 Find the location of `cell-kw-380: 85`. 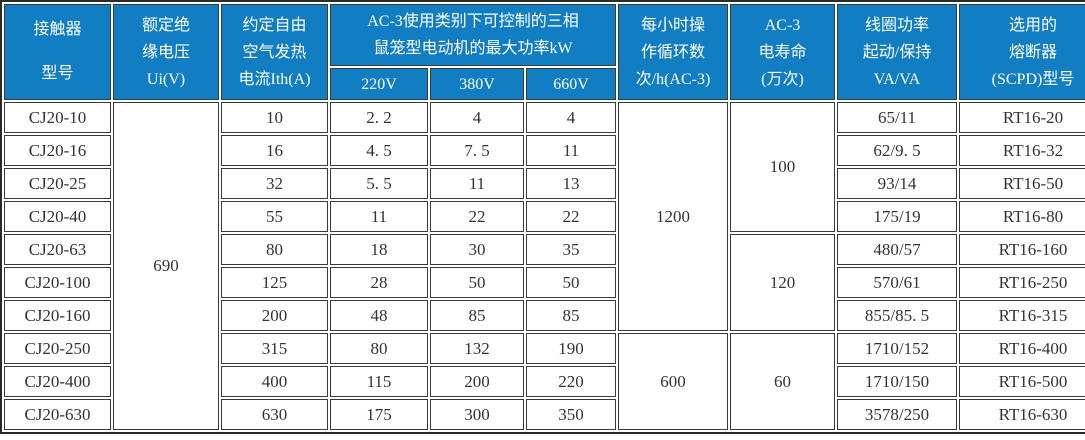

cell-kw-380: 85 is located at coordinates (477, 315).